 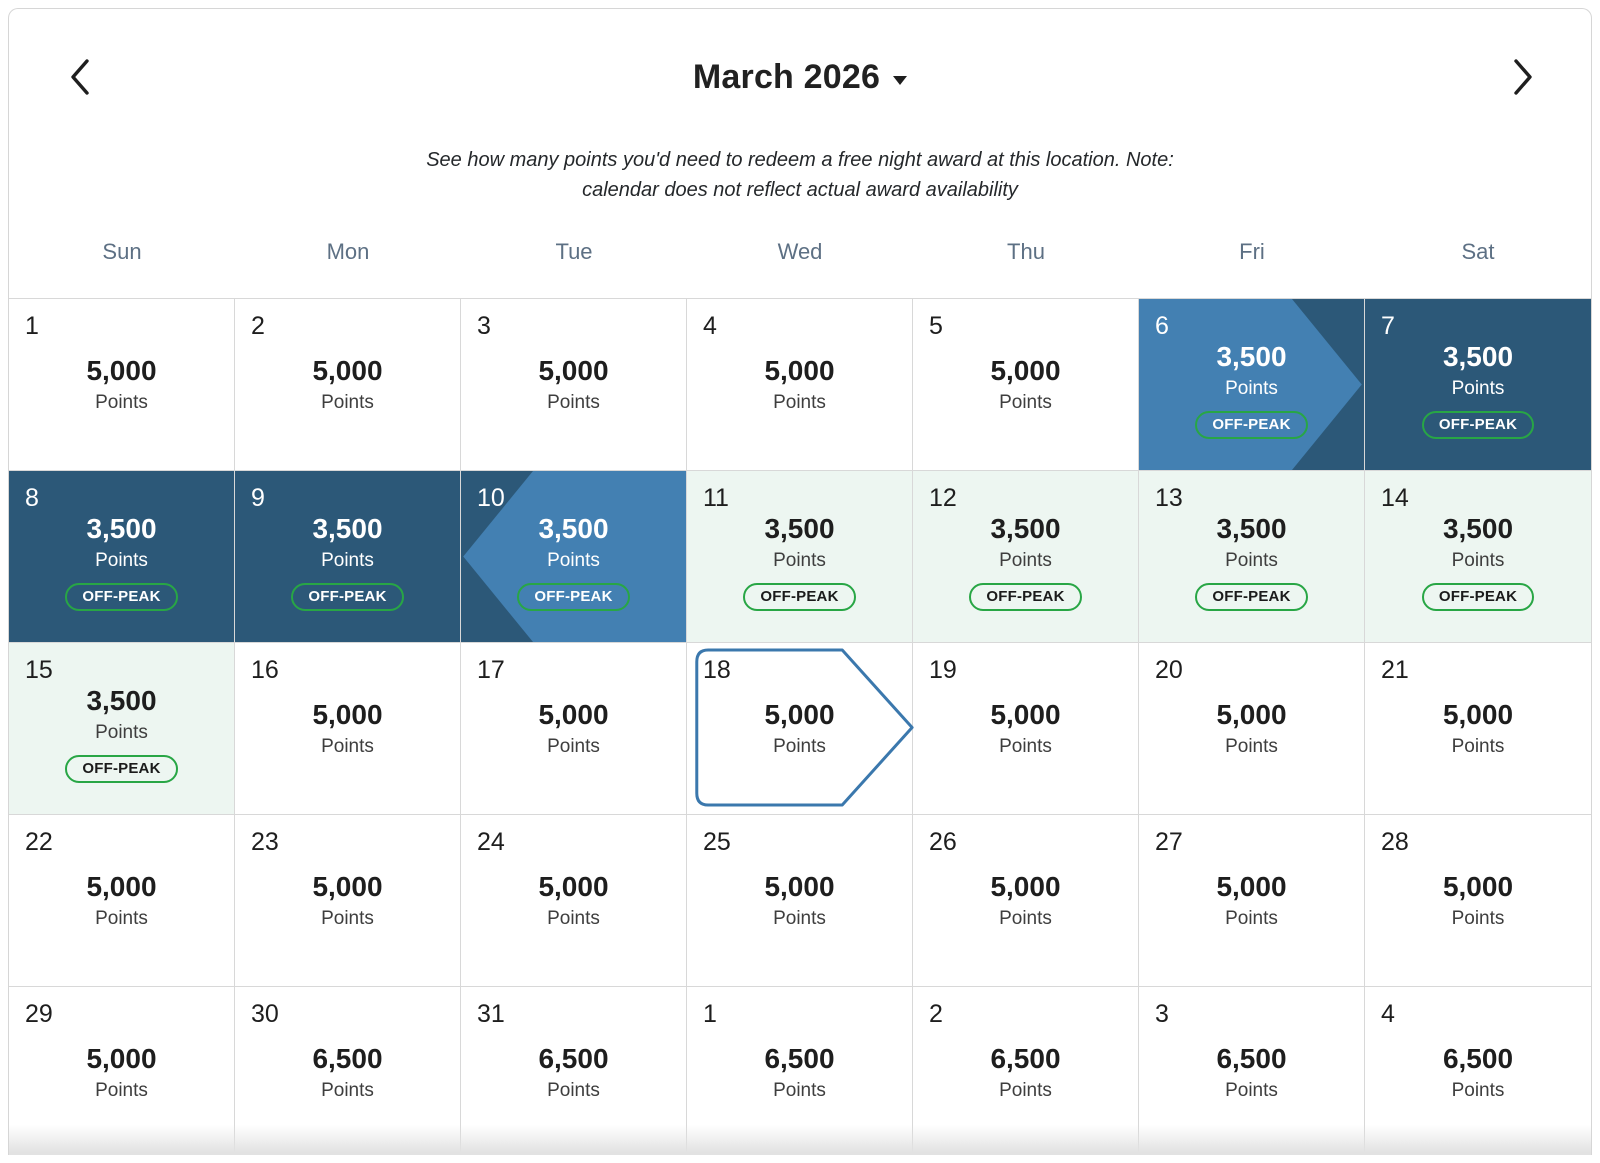 I want to click on day-cell-mar-22: 22 5,000 Points, so click(x=122, y=901).